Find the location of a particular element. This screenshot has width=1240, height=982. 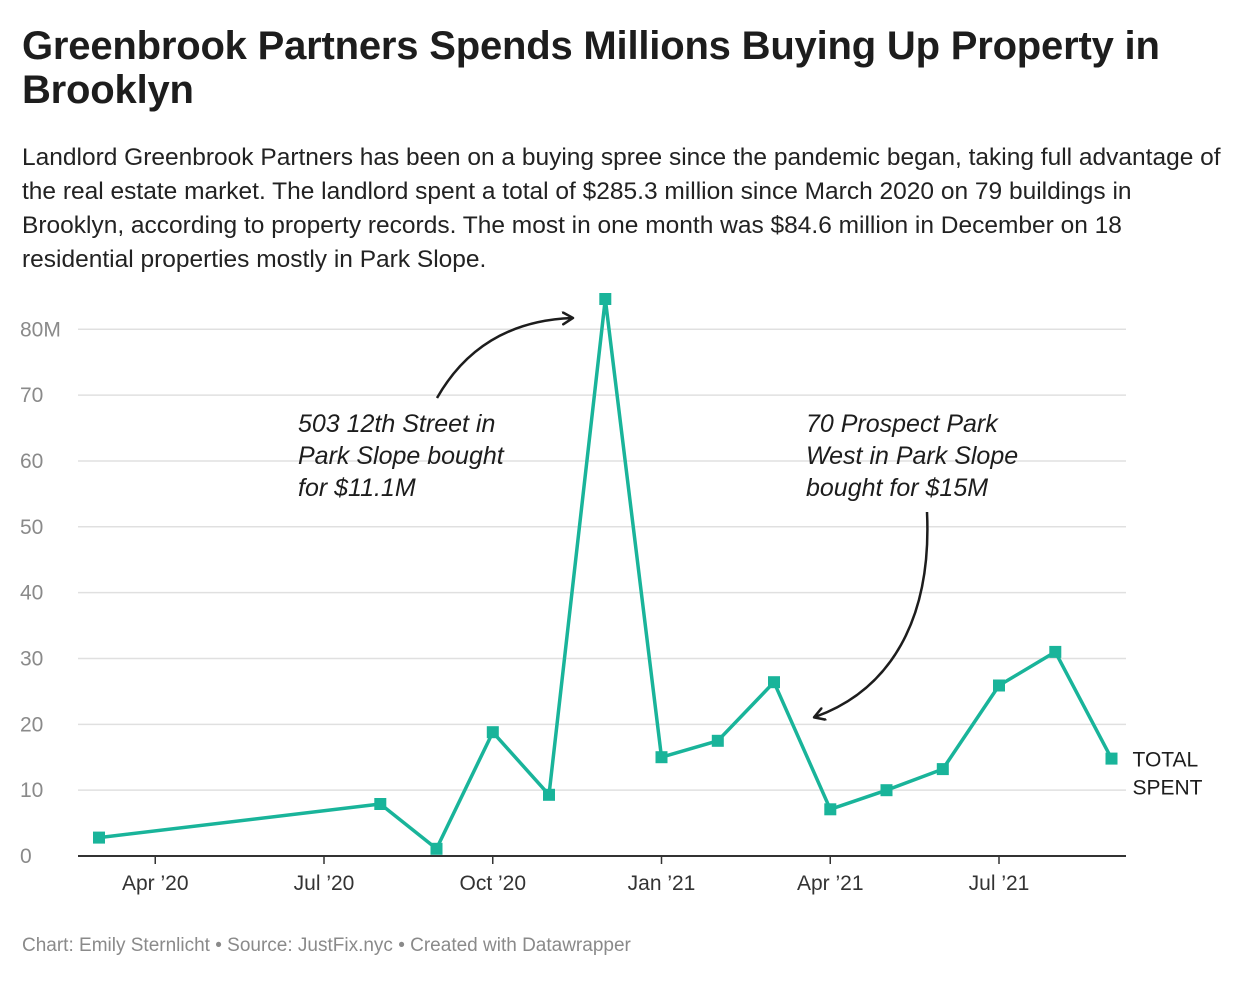

x-tick-label: Apr ’20 is located at coordinates (155, 883).